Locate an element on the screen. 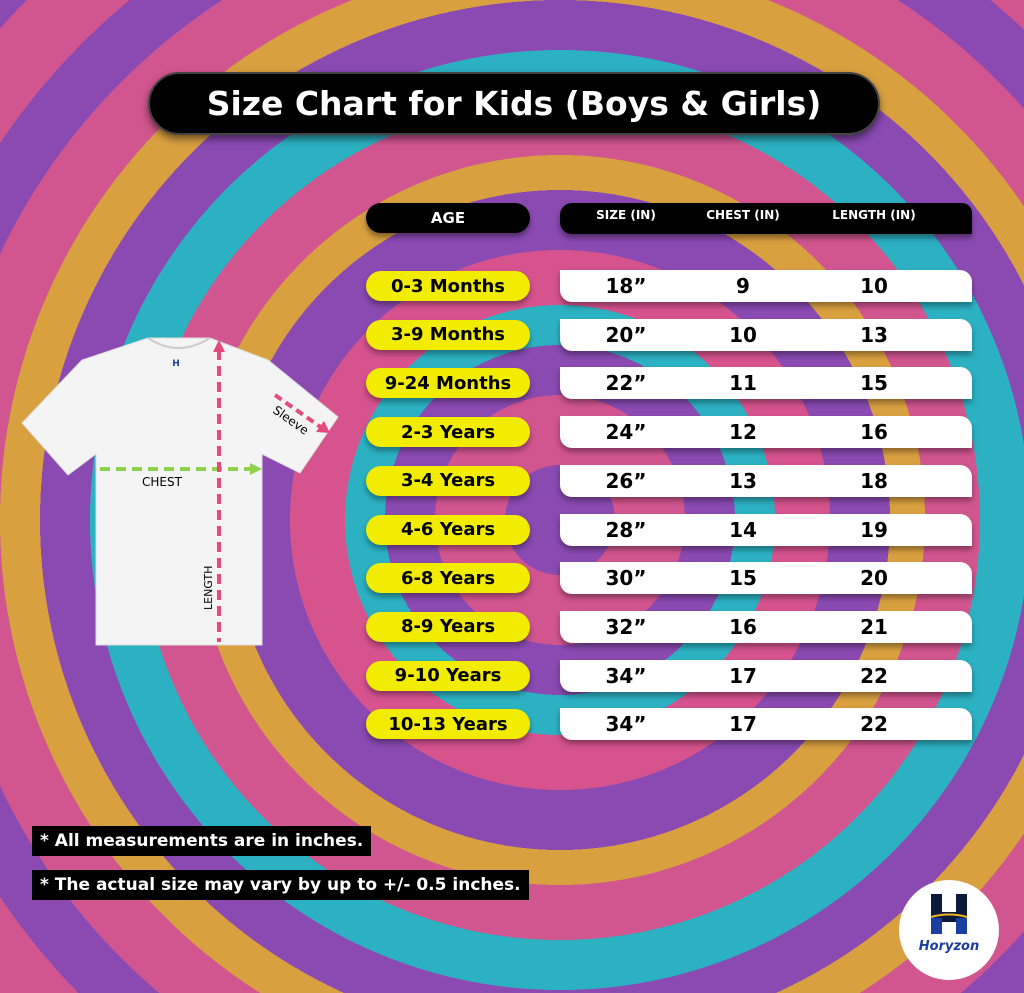 The height and width of the screenshot is (993, 1024). table-row: 4-6 Years 28” 14 19 is located at coordinates (512, 530).